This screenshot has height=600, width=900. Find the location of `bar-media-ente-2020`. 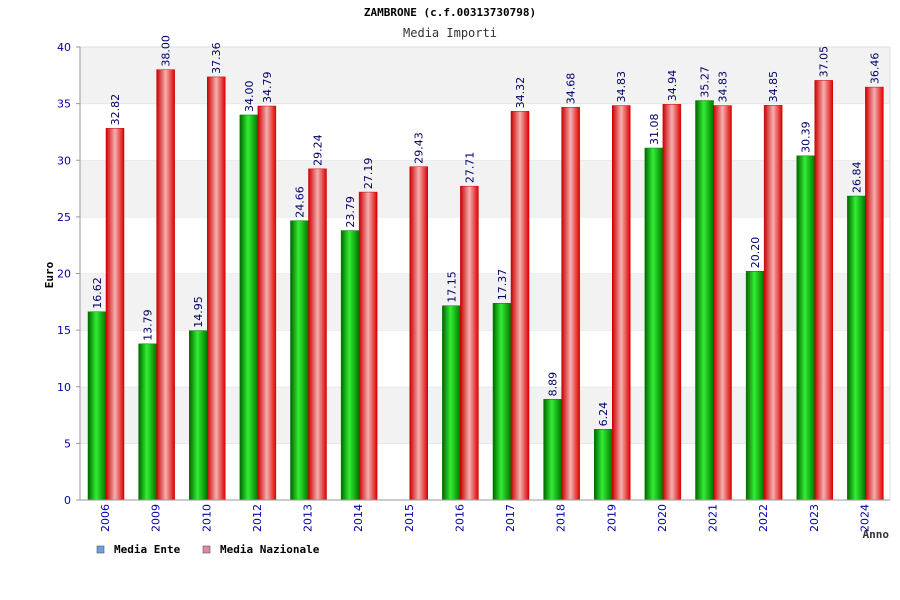

bar-media-ente-2020 is located at coordinates (654, 324).